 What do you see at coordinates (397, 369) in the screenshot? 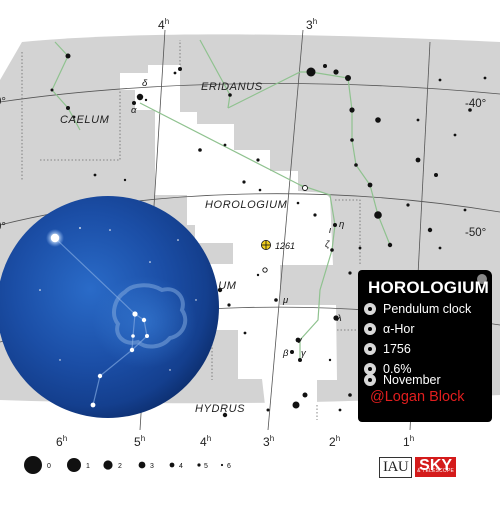
I see `info-row-text: 0.6%` at bounding box center [397, 369].